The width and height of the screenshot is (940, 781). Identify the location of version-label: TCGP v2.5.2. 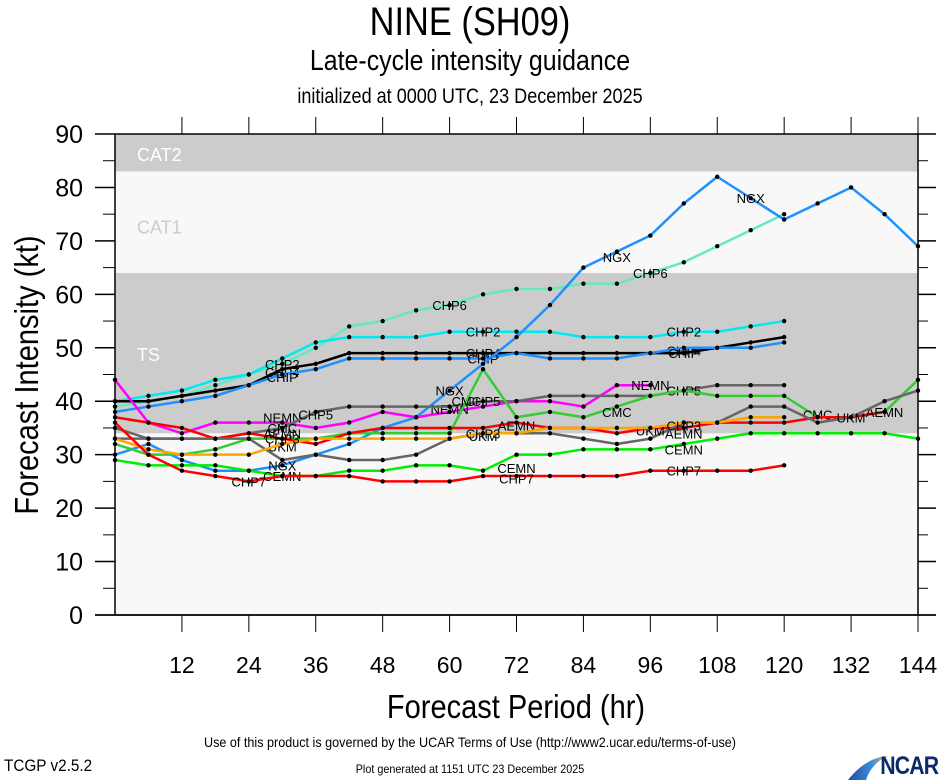
(48, 765).